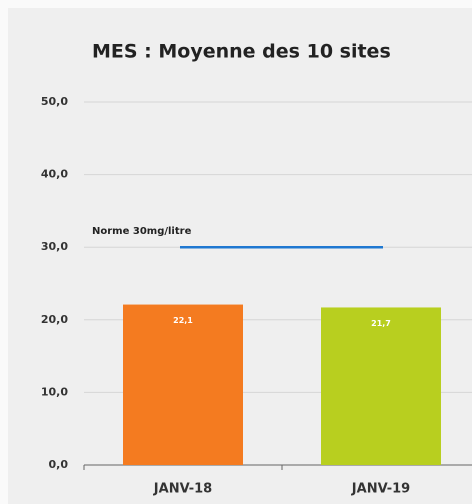 The image size is (472, 504). I want to click on data-label: 22,1, so click(183, 320).